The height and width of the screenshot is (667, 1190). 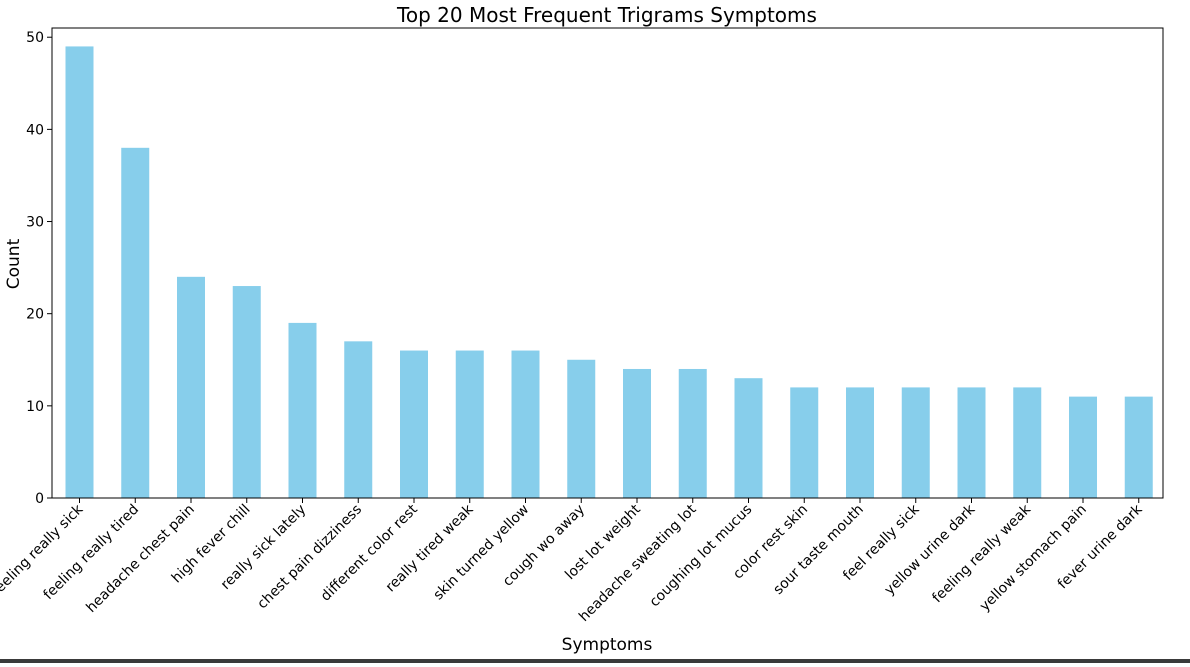 What do you see at coordinates (309, 557) in the screenshot?
I see `x-tick-label: chest pain dizziness` at bounding box center [309, 557].